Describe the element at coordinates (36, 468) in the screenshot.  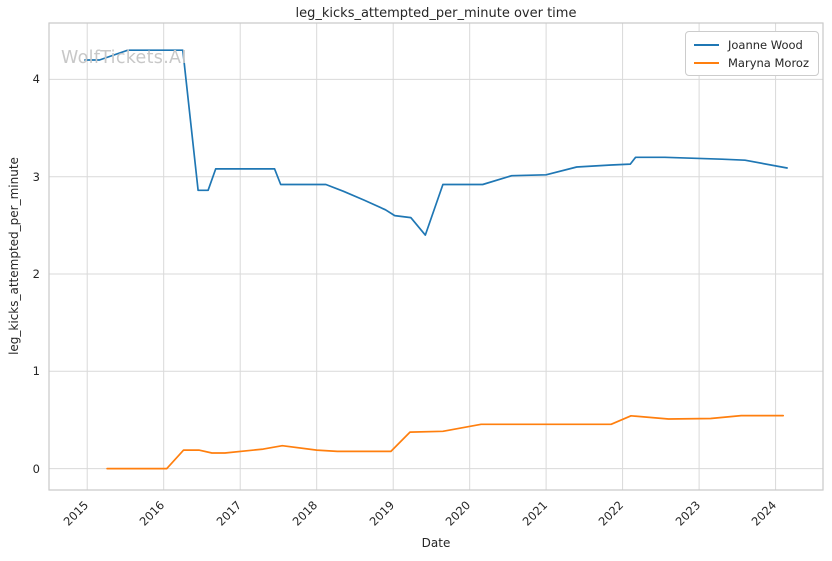
I see `y-tick-label-0: 0` at that location.